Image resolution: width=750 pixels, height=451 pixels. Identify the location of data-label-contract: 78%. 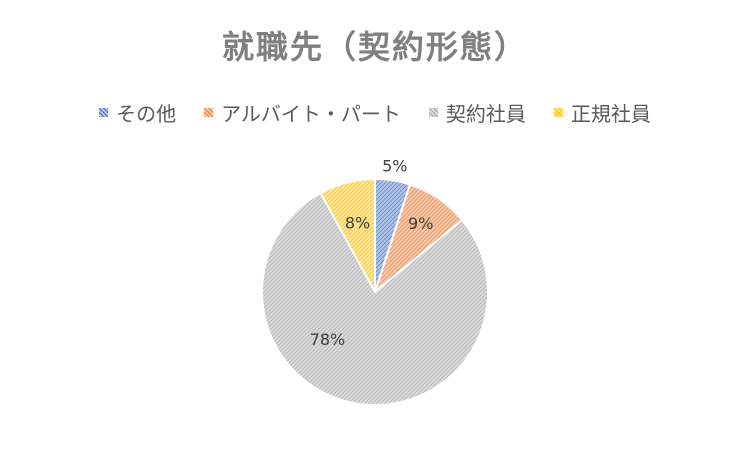
(328, 339).